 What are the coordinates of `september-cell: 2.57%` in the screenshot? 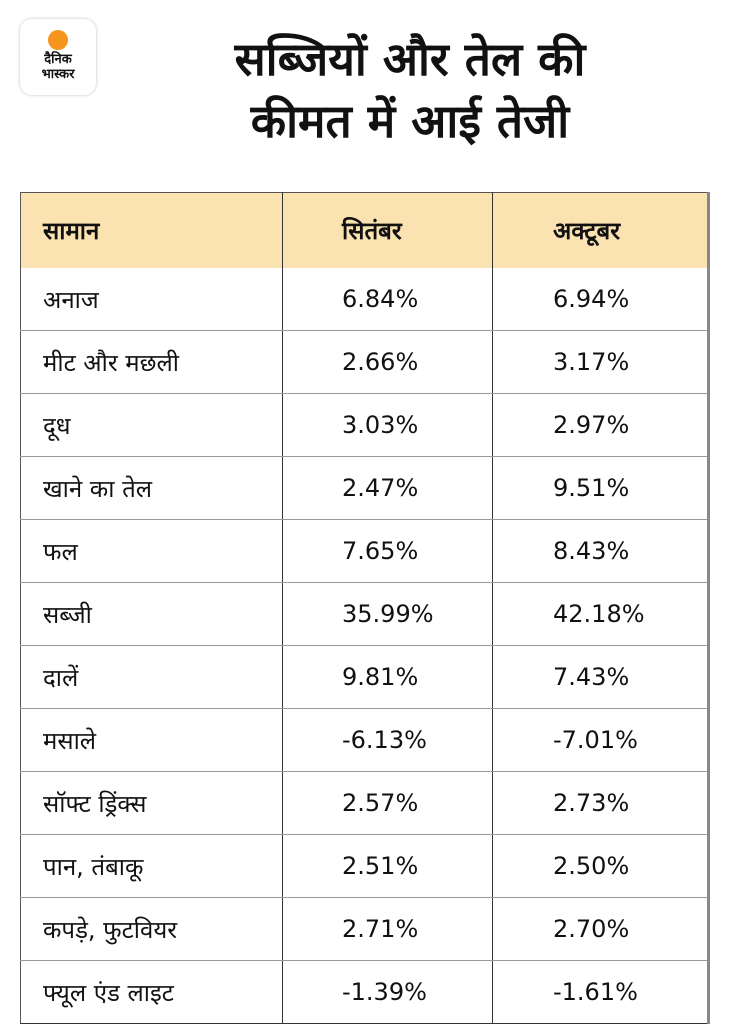 It's located at (387, 803).